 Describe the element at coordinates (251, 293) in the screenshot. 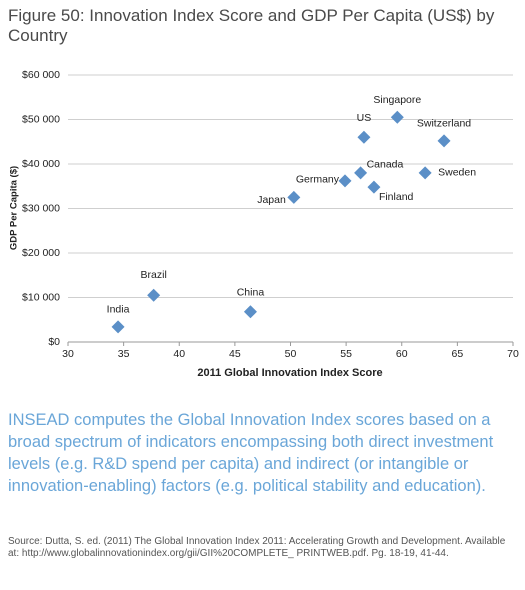

I see `point-label: China` at that location.